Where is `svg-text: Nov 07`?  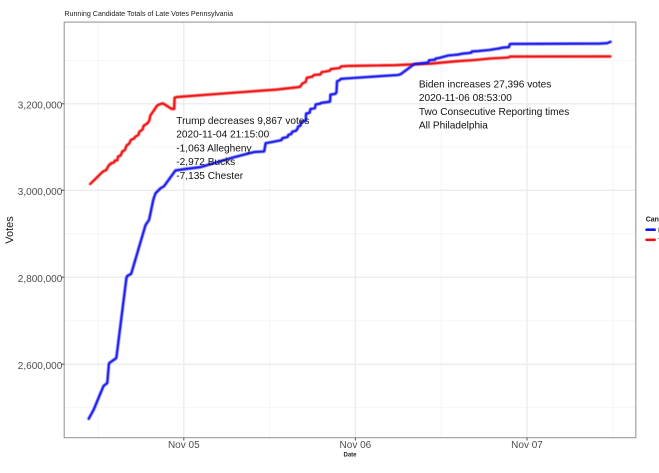
svg-text: Nov 07 is located at coordinates (527, 445).